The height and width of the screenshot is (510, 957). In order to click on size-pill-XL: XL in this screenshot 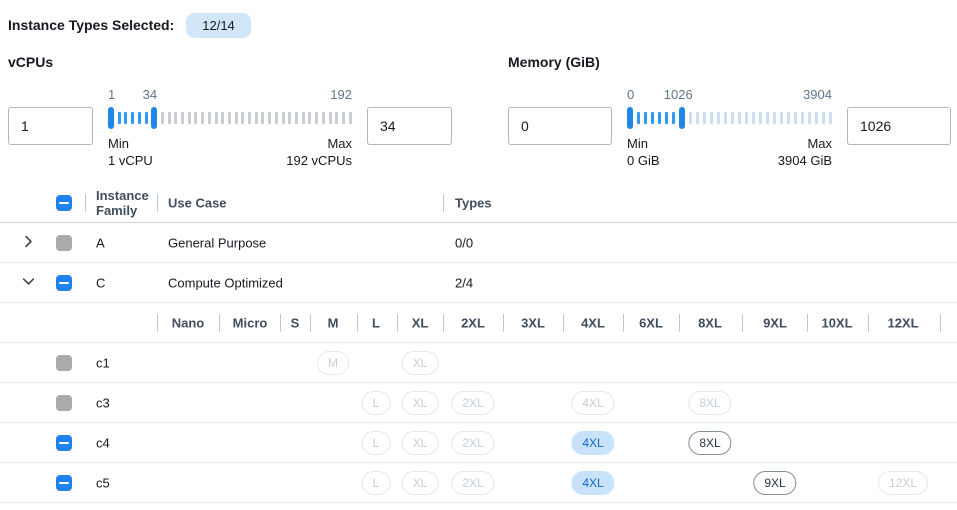, I will do `click(420, 482)`.